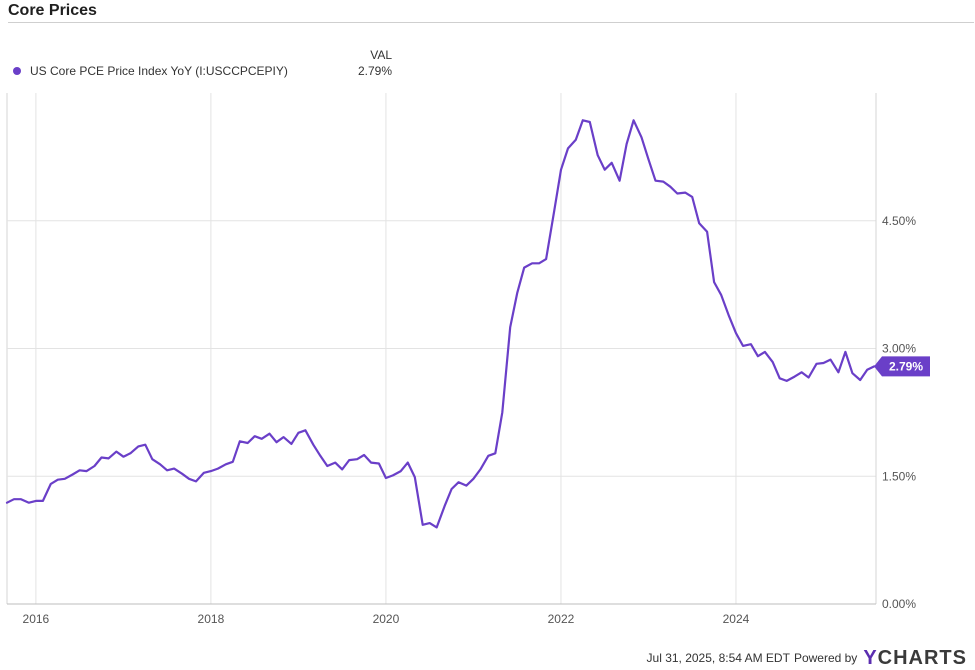 This screenshot has height=670, width=975. Describe the element at coordinates (374, 71) in the screenshot. I see `legend-series-value: 2.79%` at that location.